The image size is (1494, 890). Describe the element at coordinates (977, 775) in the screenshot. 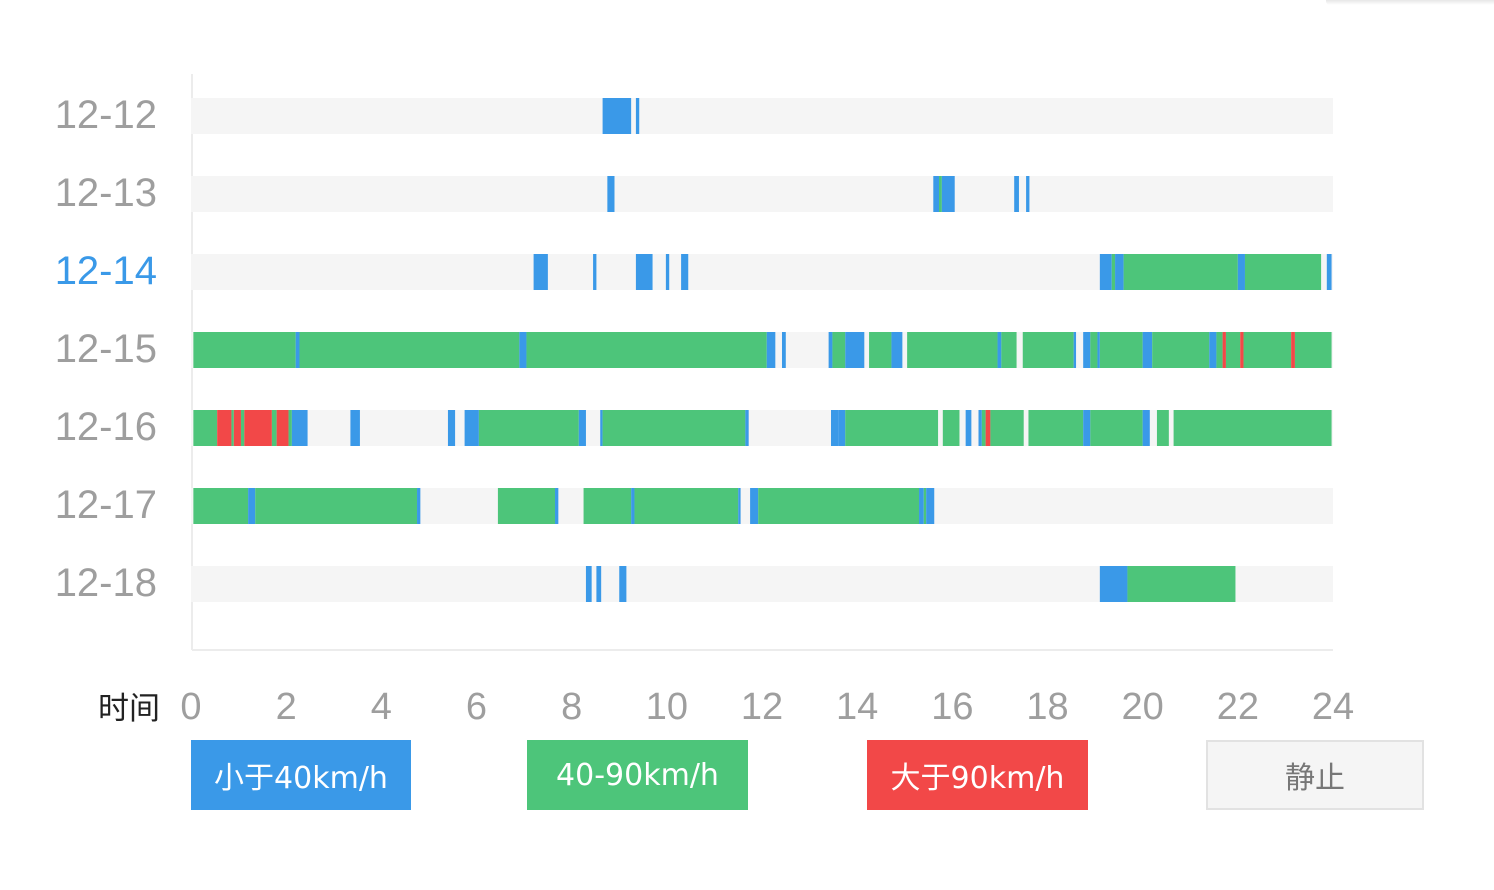

I see `legend-fast: 大于90km/h` at that location.